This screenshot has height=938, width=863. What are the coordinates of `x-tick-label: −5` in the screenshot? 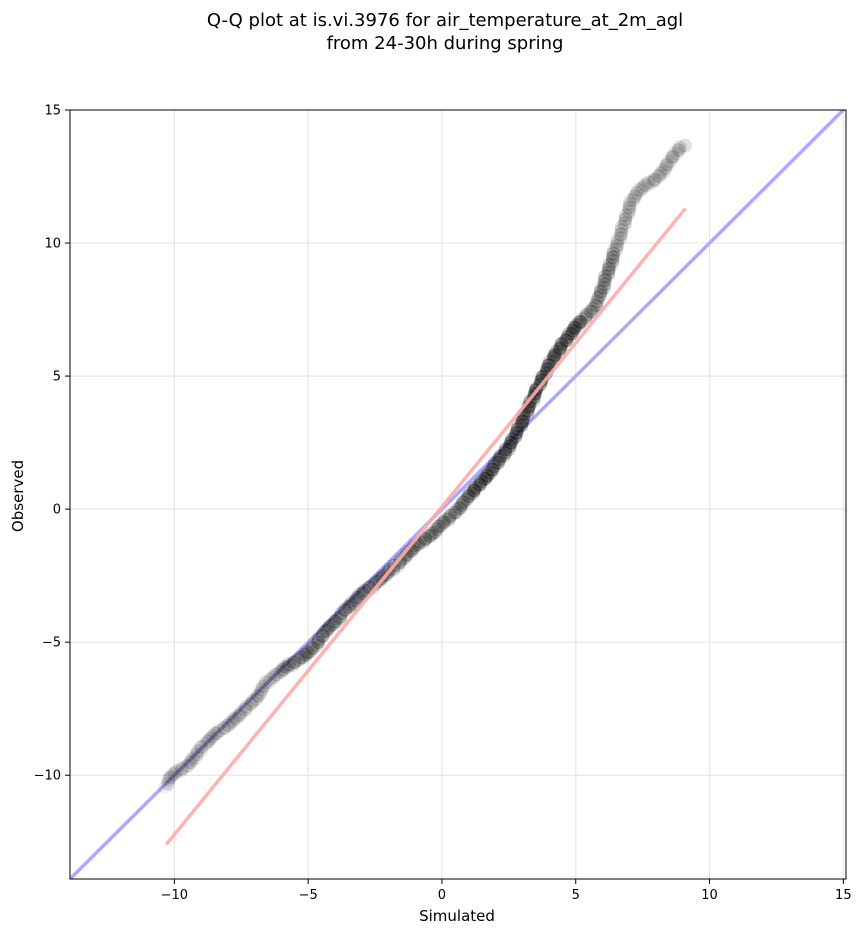 It's located at (308, 895).